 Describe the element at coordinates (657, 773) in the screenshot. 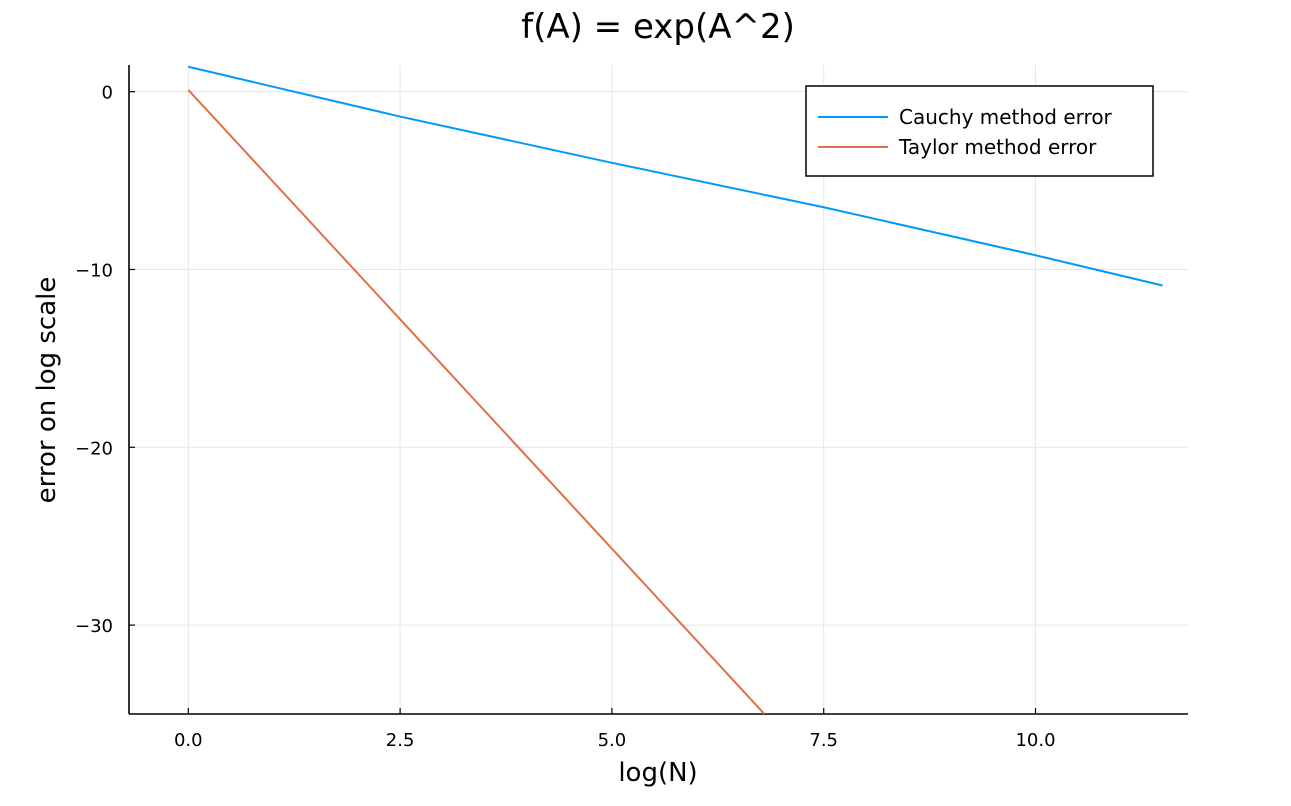

I see `x-axis-label: log(N)` at that location.